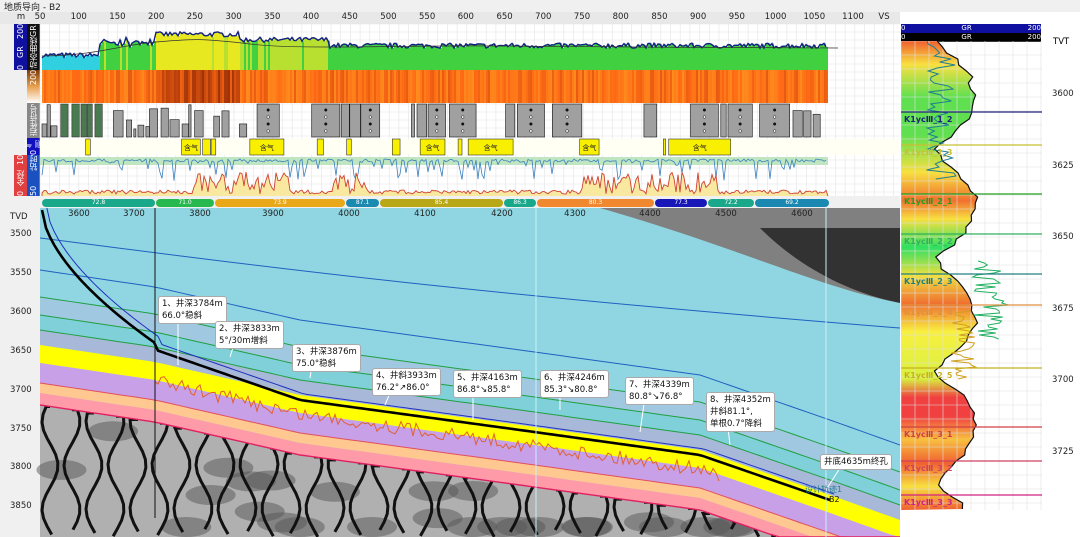  What do you see at coordinates (427, 17) in the screenshot?
I see `vs-tick: 550` at bounding box center [427, 17].